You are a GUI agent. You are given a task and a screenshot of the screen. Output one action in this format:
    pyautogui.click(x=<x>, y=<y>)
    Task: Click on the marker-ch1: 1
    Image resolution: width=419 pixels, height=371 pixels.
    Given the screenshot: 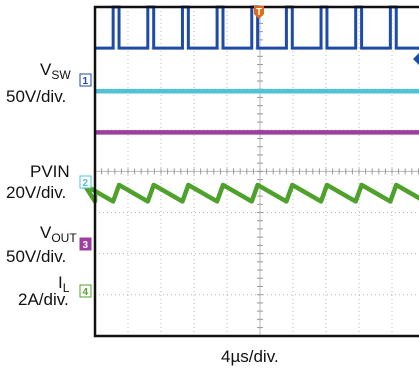 What is the action you would take?
    pyautogui.click(x=85, y=80)
    